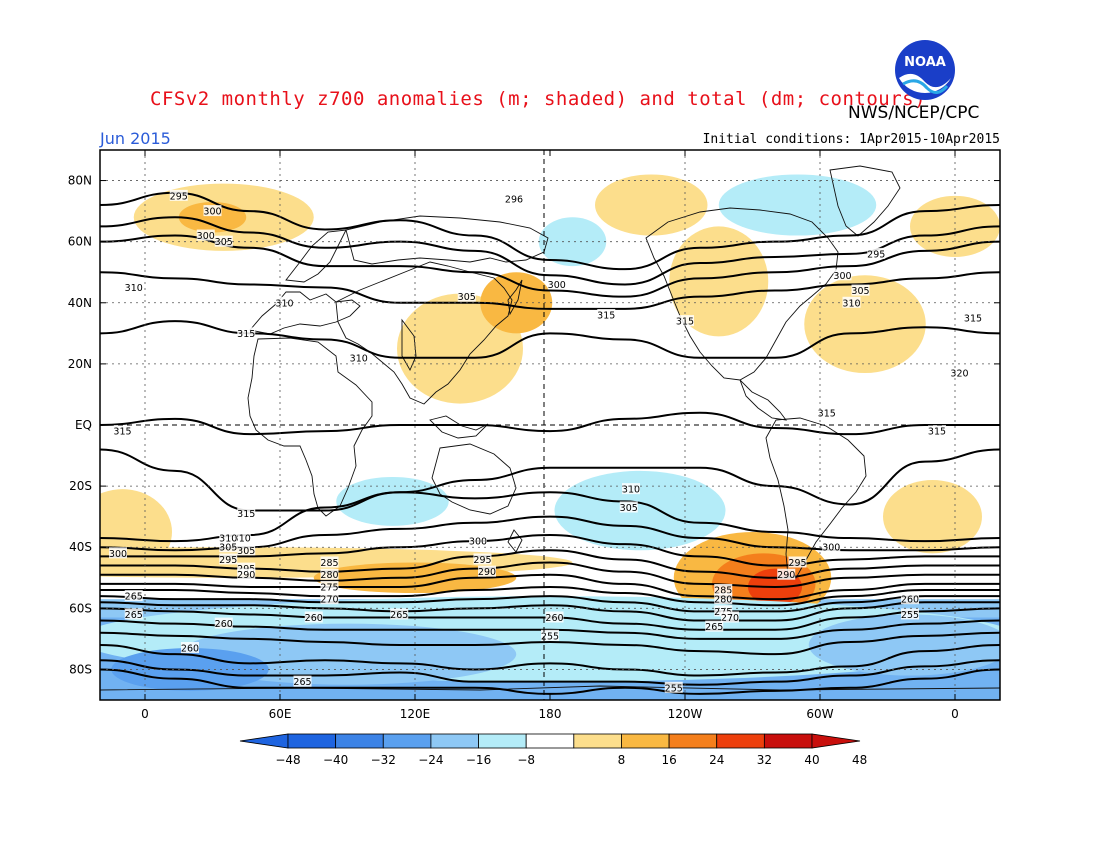 This screenshot has width=1100, height=850. What do you see at coordinates (959, 374) in the screenshot?
I see `contour-label-extra: 320` at bounding box center [959, 374].